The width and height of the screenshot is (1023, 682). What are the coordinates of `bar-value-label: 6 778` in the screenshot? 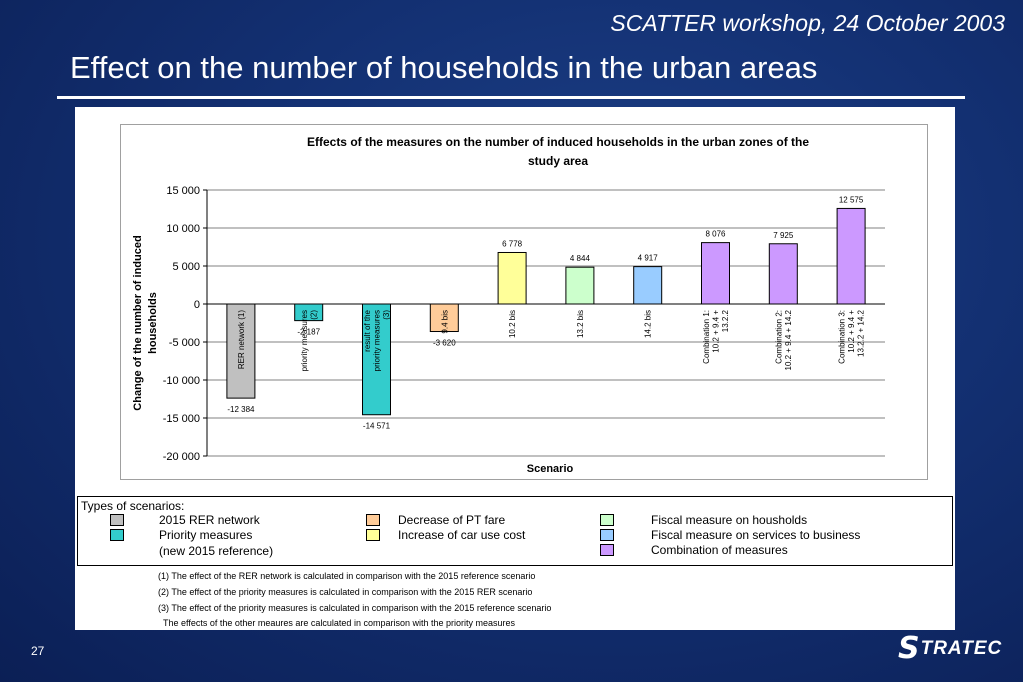 It's located at (512, 243).